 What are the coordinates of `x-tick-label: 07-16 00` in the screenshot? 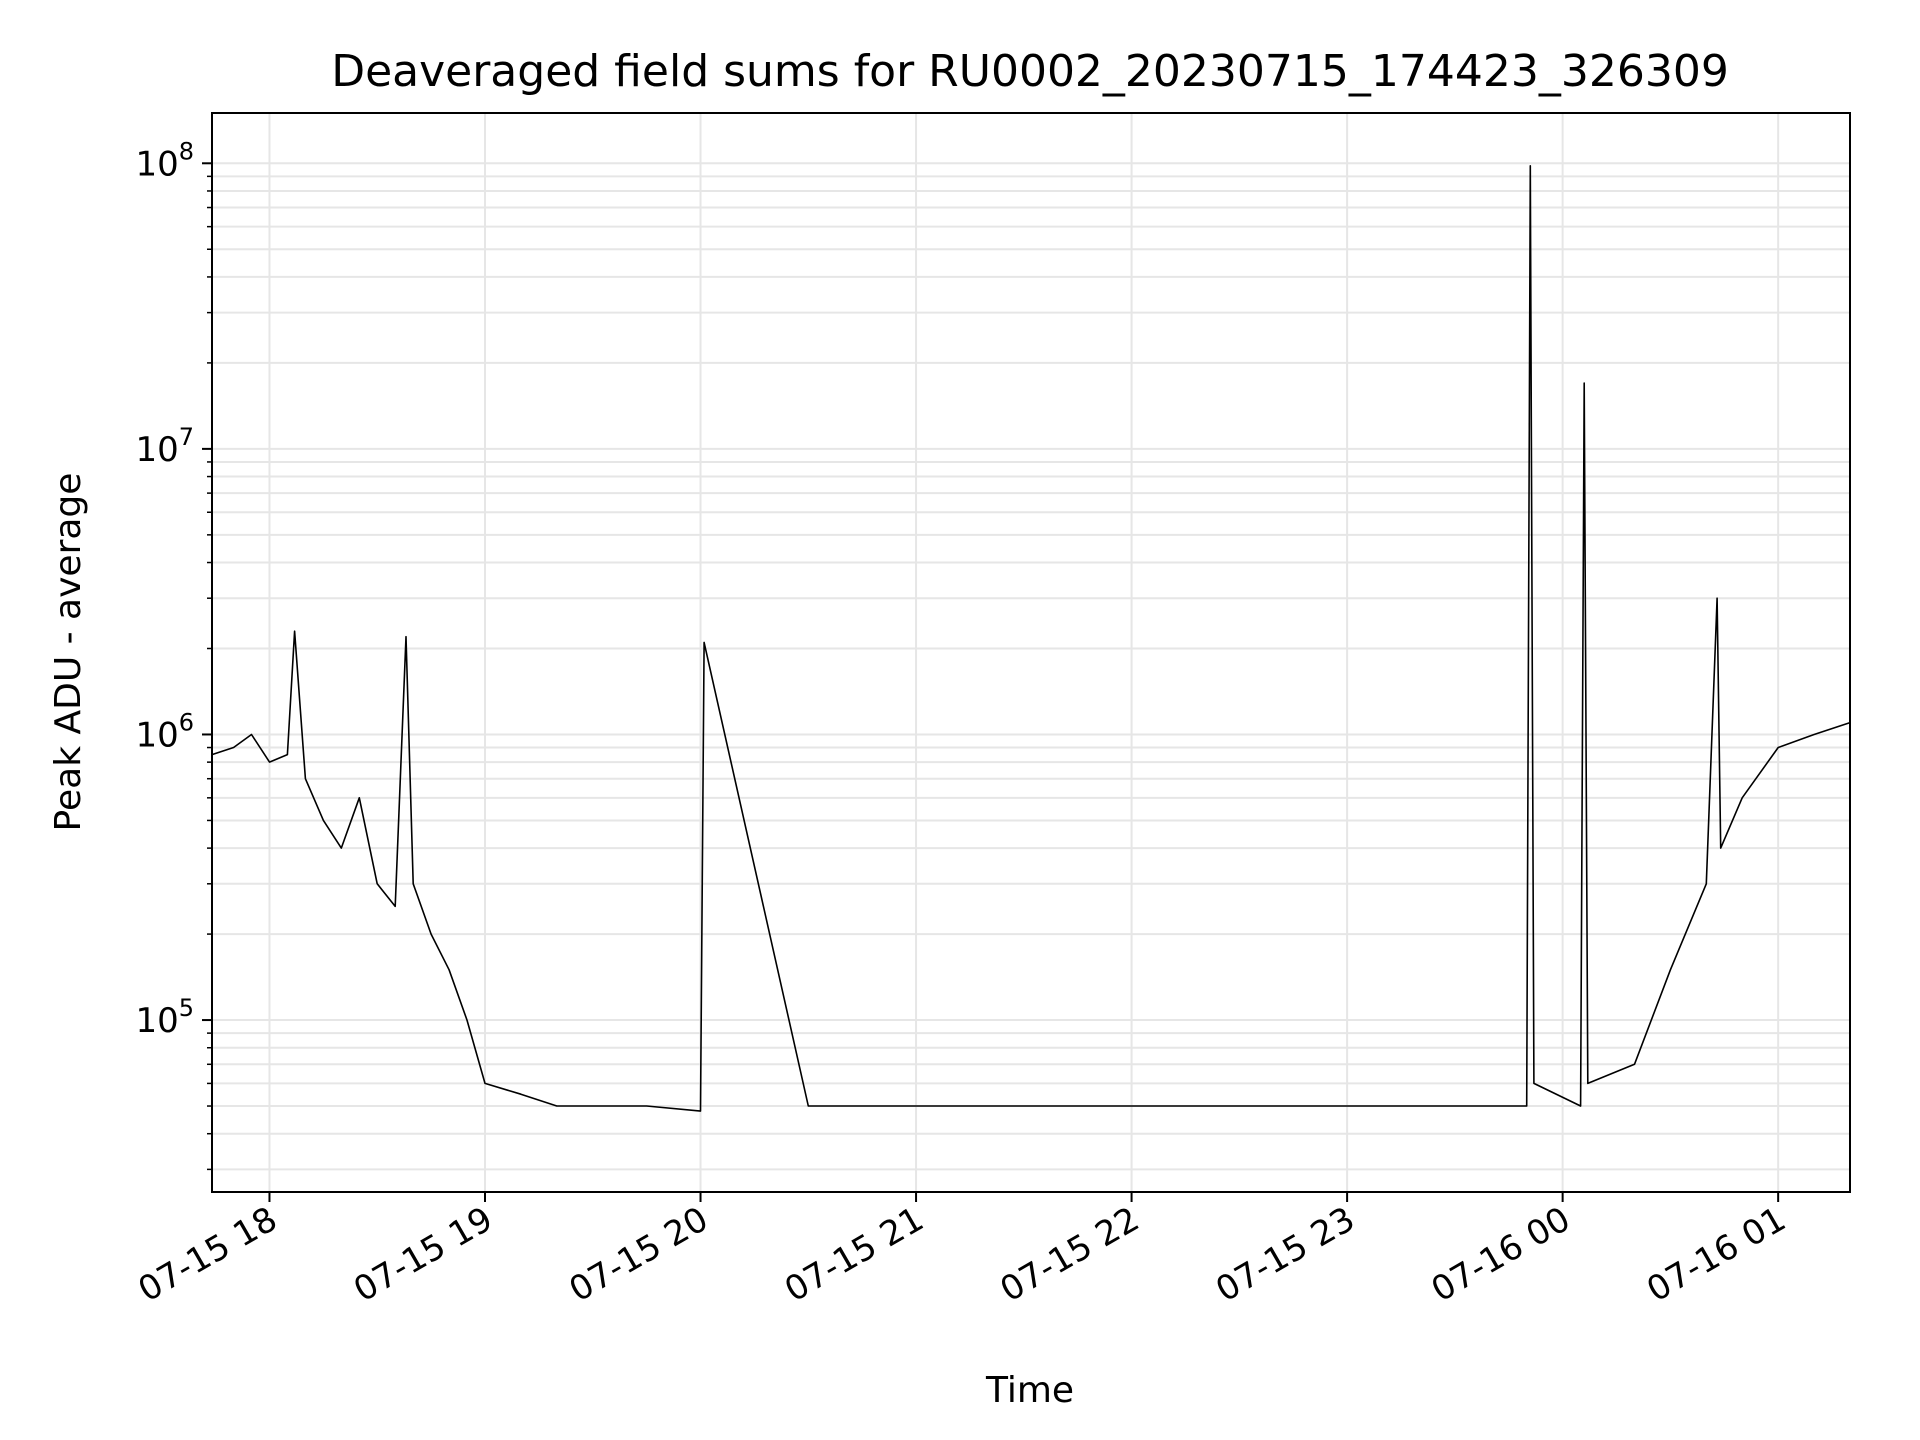 It's located at (1501, 1254).